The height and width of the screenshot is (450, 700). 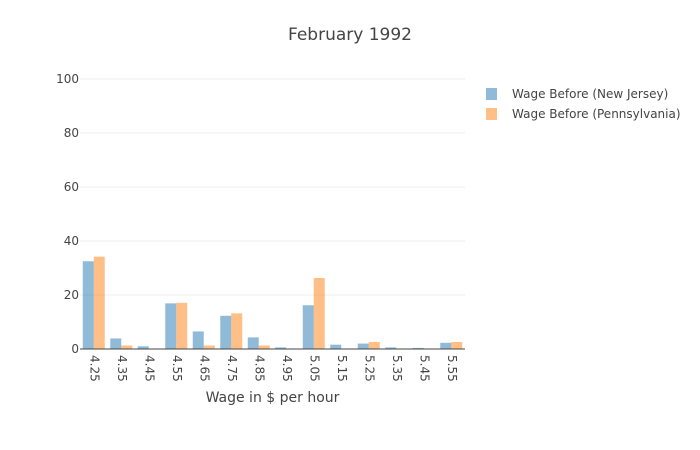 What do you see at coordinates (204, 368) in the screenshot?
I see `x-tick-label: 4.65` at bounding box center [204, 368].